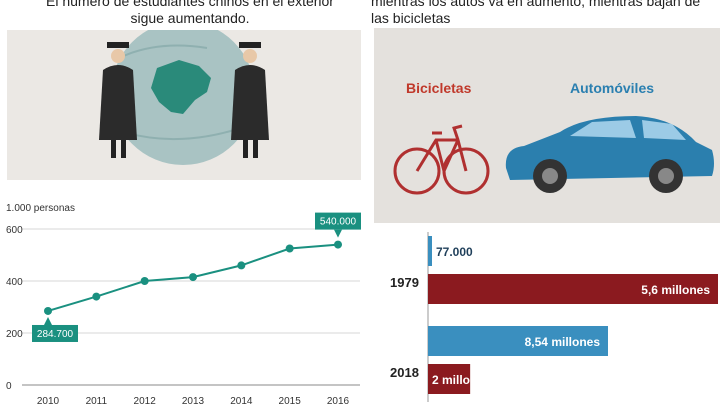  What do you see at coordinates (48, 401) in the screenshot?
I see `x-tick-label: 2010` at bounding box center [48, 401].